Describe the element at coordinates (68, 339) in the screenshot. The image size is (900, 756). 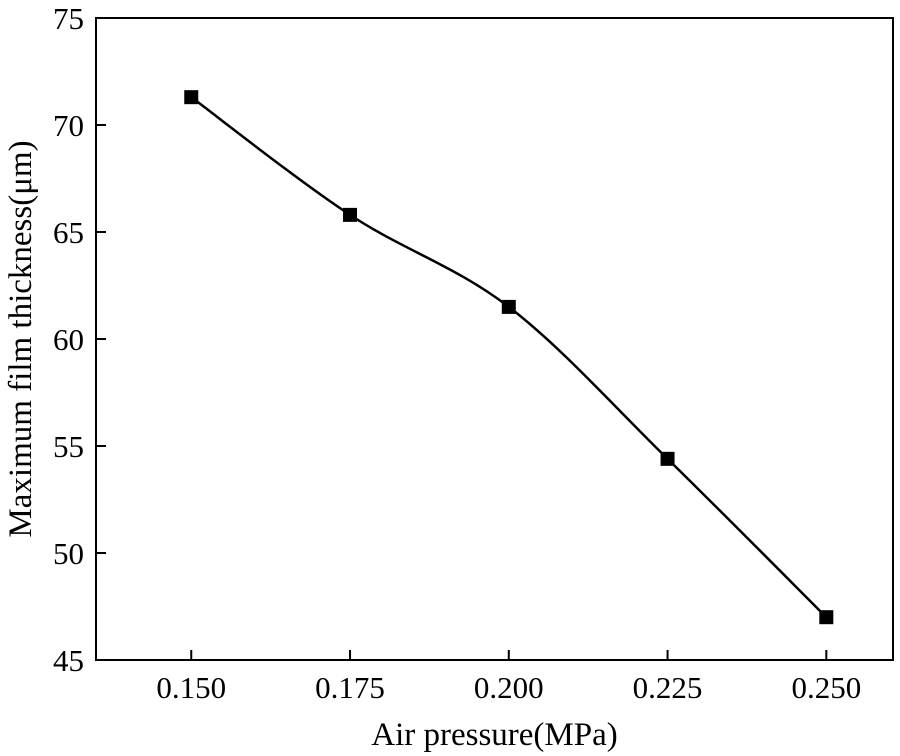
I see `y-tick-label: 60` at that location.